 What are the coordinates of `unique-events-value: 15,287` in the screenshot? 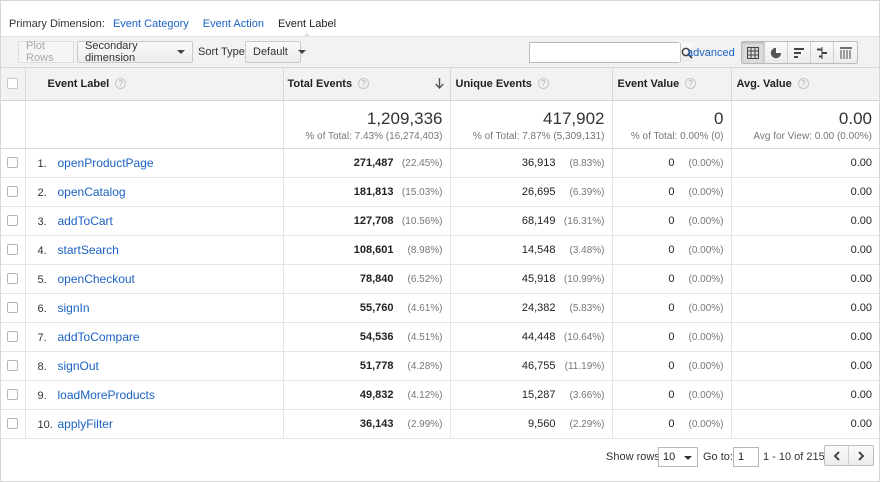 It's located at (538, 394).